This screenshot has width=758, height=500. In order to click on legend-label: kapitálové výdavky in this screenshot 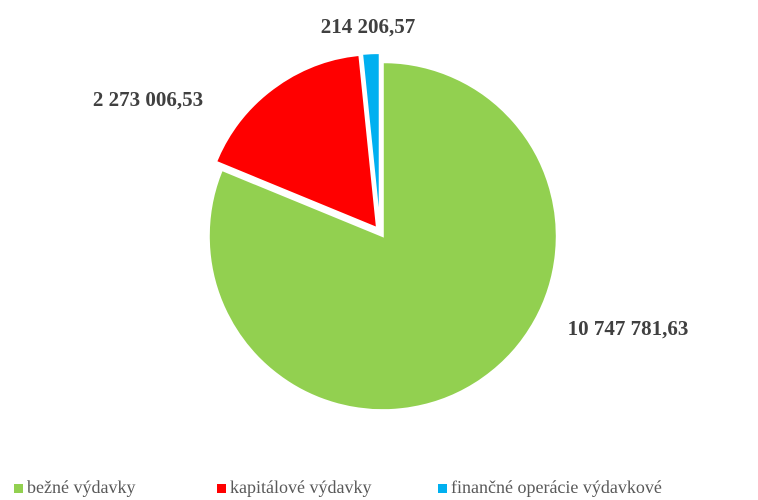, I will do `click(300, 487)`.